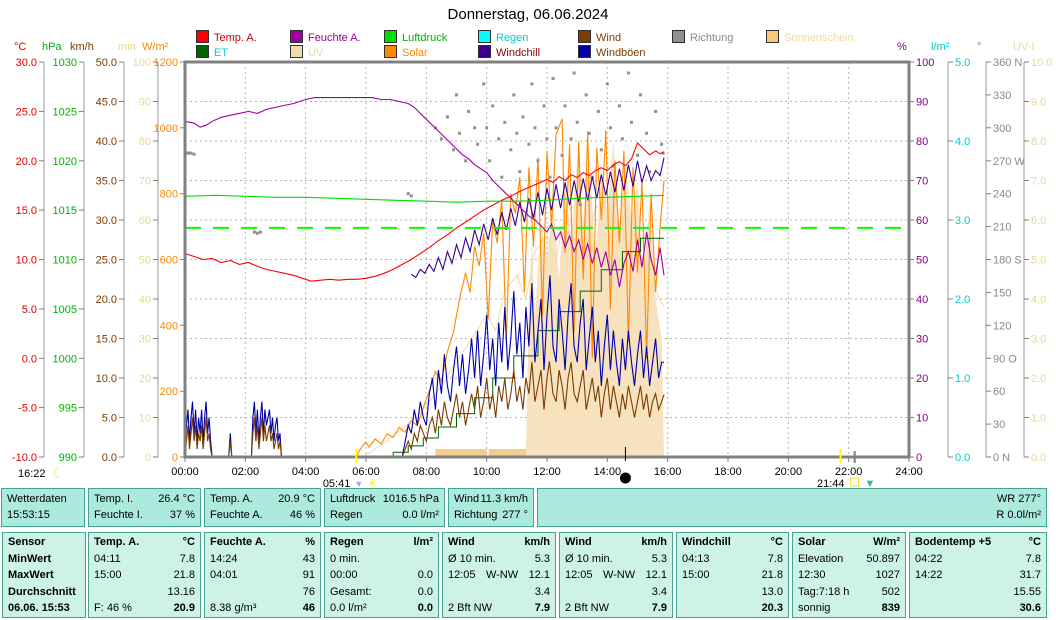 The height and width of the screenshot is (620, 1056). What do you see at coordinates (509, 52) in the screenshot?
I see `legend-item-windchill: Windchill` at bounding box center [509, 52].